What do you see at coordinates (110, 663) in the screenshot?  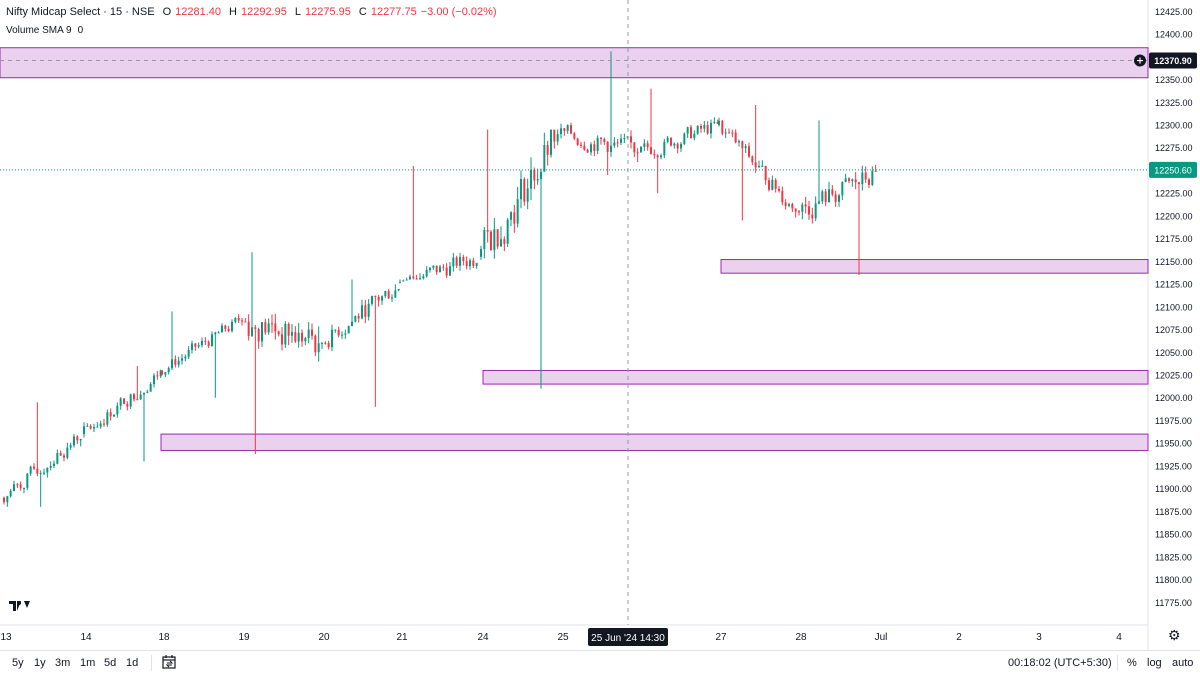 I see `timeframe-5d: 5d` at bounding box center [110, 663].